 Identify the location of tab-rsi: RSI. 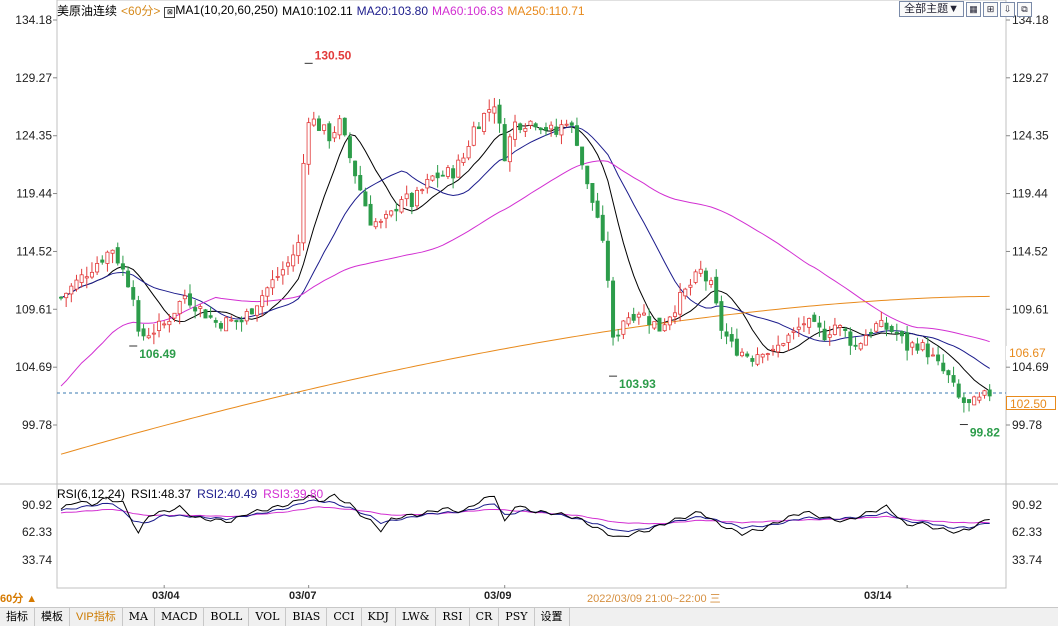
(453, 617).